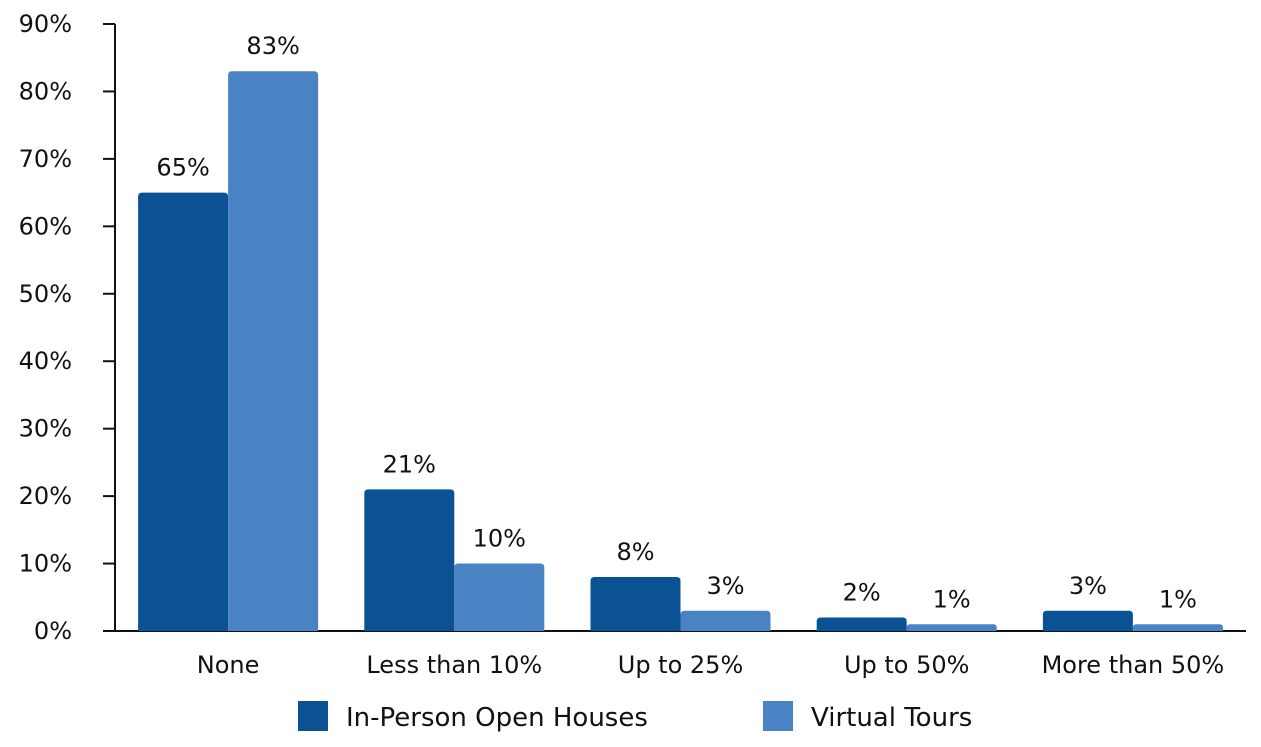  Describe the element at coordinates (497, 718) in the screenshot. I see `legend-label: In-Person Open Houses` at that location.